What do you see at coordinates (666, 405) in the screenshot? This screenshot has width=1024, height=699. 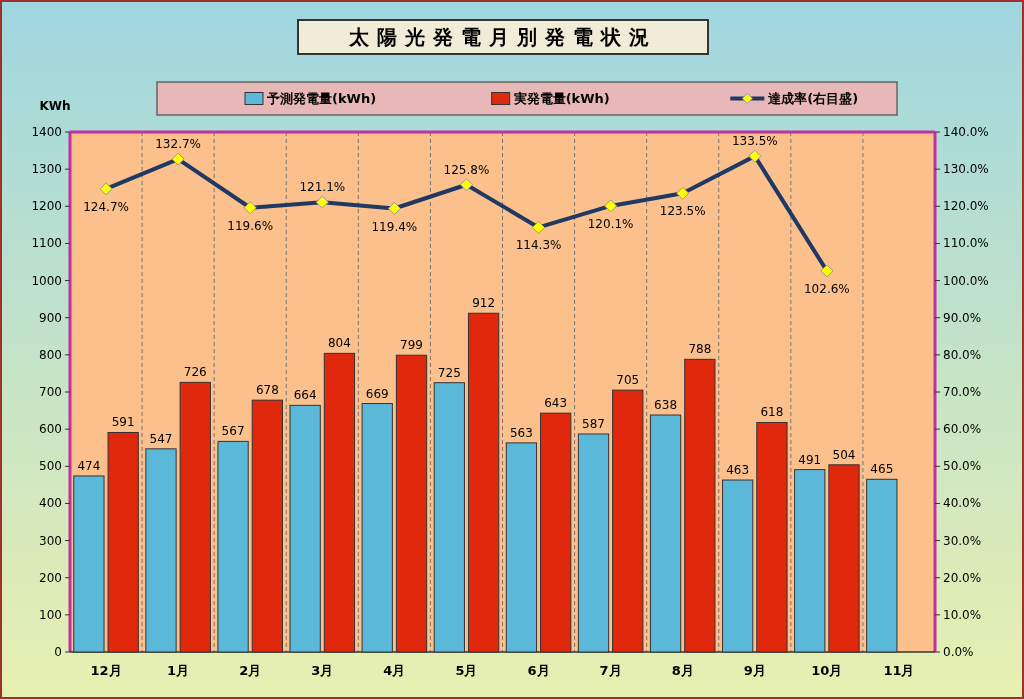 I see `data-label: 638` at bounding box center [666, 405].